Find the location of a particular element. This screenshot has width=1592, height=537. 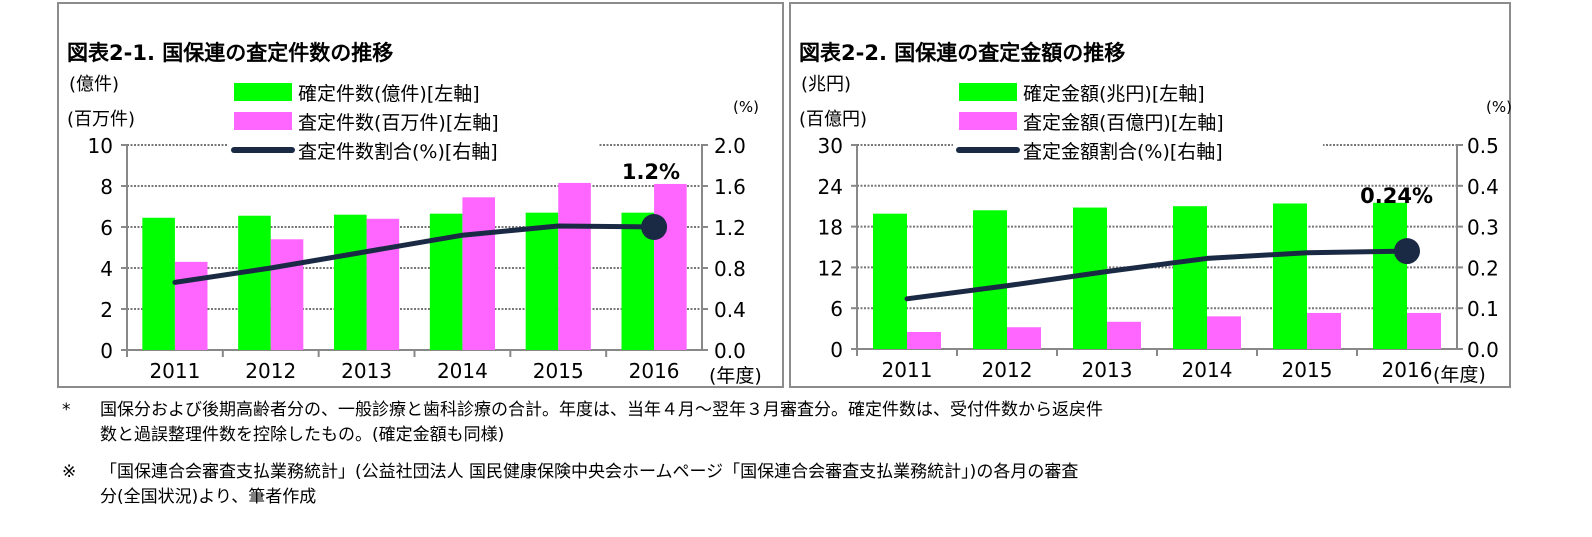

y-axis-label-left-2: (百万件) is located at coordinates (101, 119).